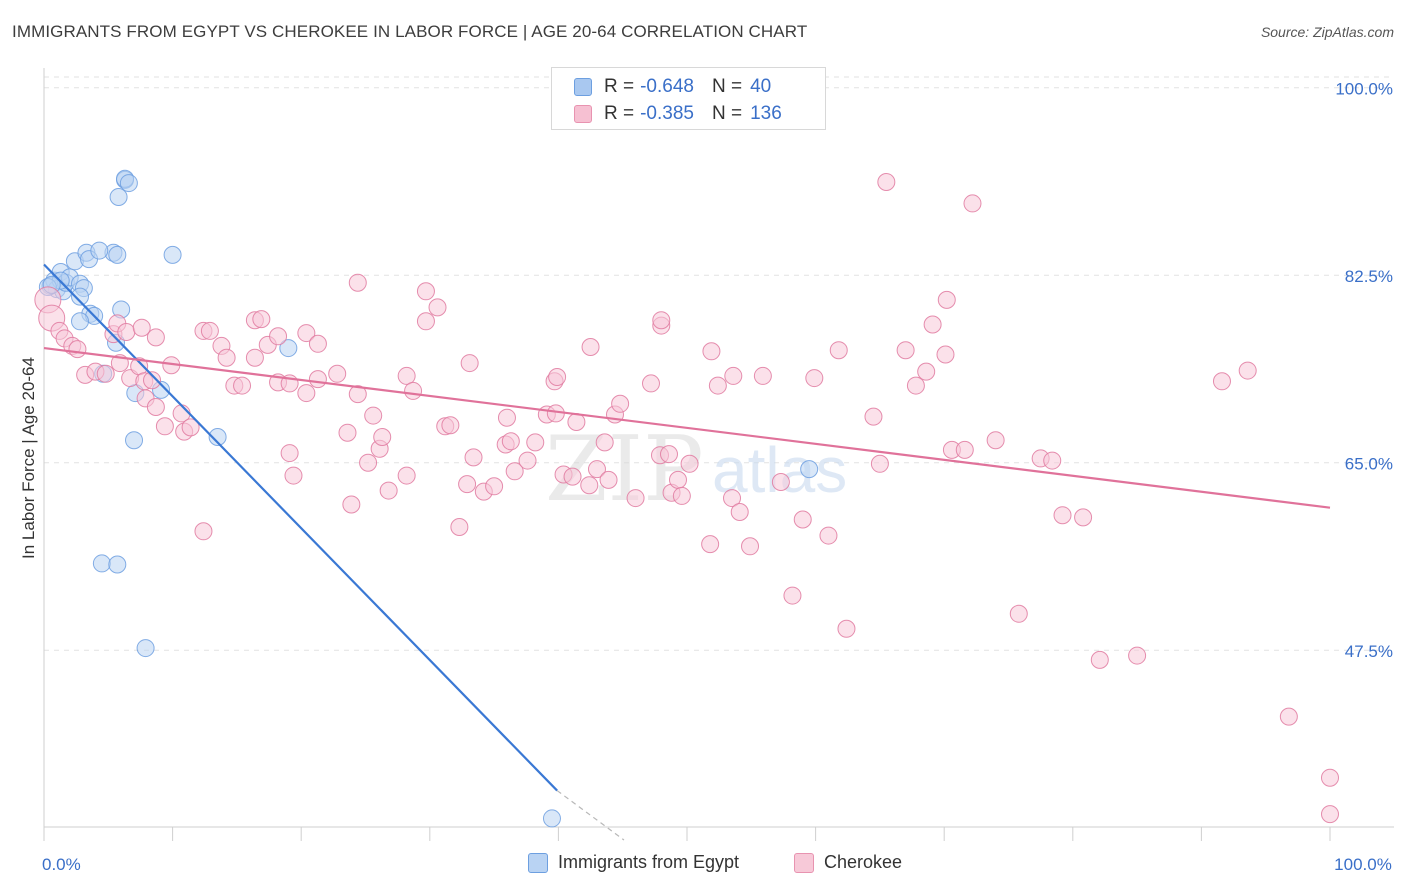 Image resolution: width=1406 pixels, height=892 pixels. I want to click on stats-row-egypt: R = -0.648 N = 40, so click(672, 87).